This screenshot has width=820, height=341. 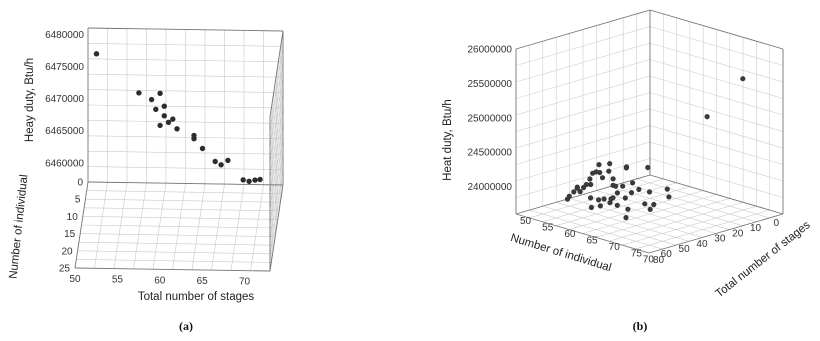 I want to click on y-tick-label: 60, so click(x=570, y=234).